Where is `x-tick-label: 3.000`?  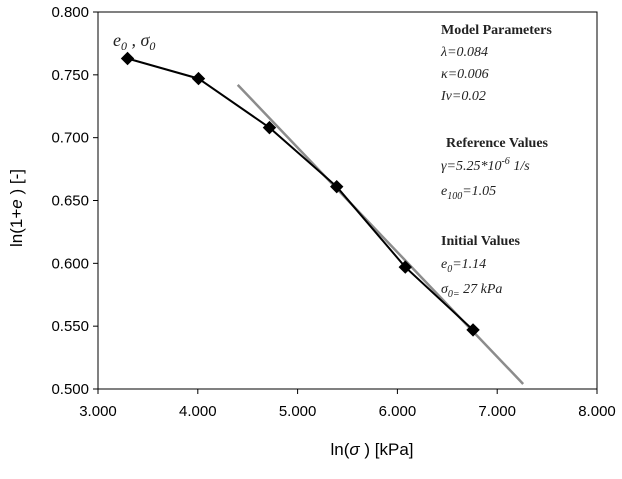 x-tick-label: 3.000 is located at coordinates (98, 411).